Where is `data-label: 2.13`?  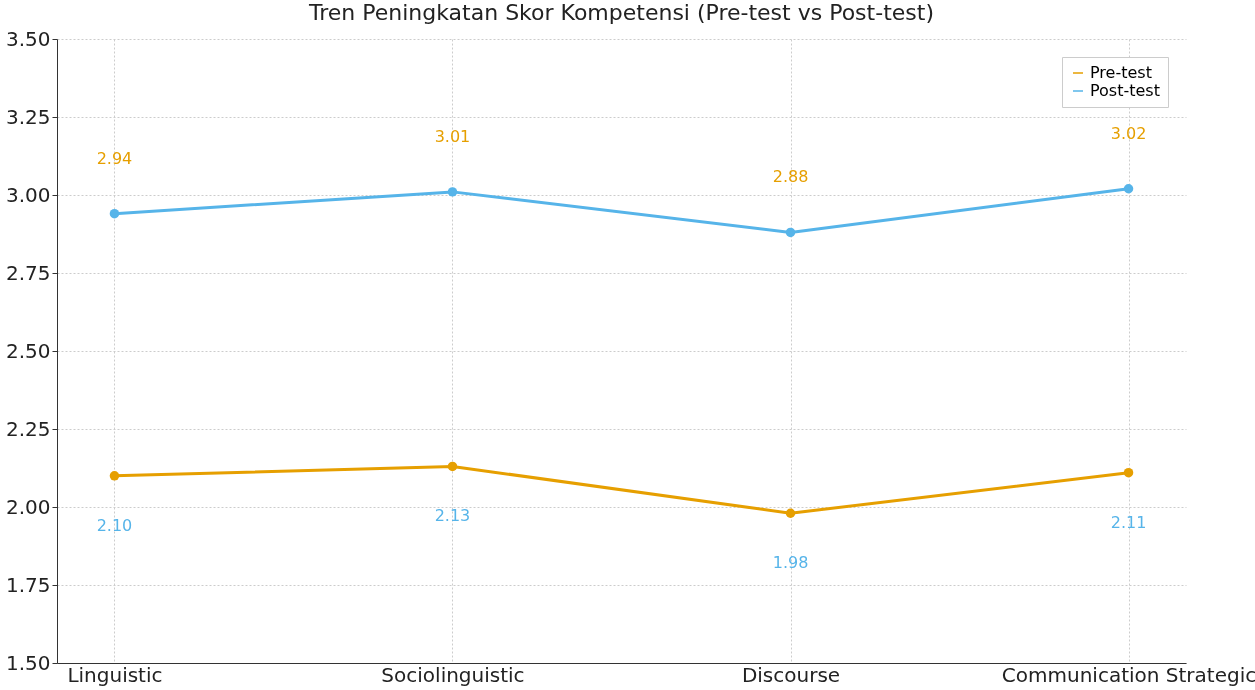 data-label: 2.13 is located at coordinates (452, 516).